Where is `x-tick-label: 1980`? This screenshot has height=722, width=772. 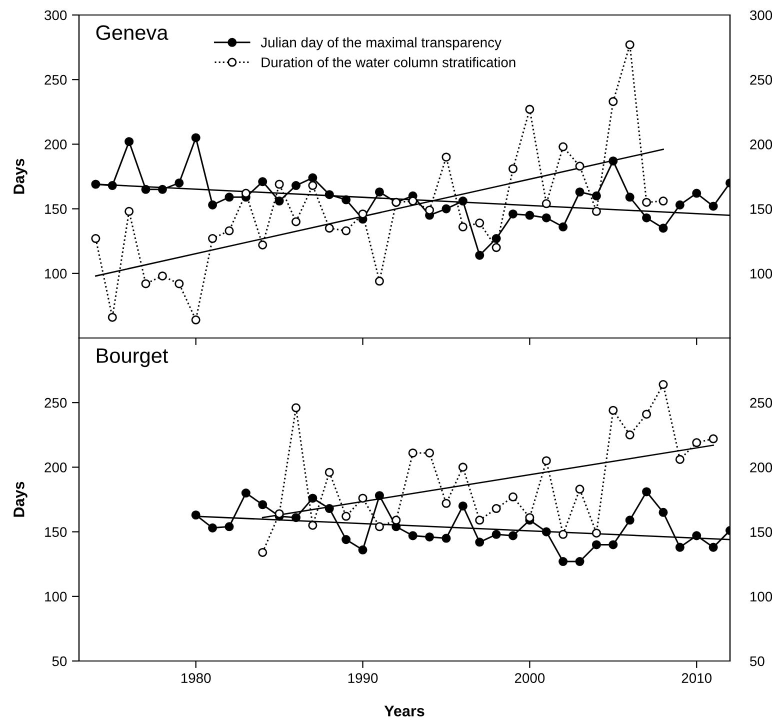
x-tick-label: 1980 is located at coordinates (196, 678).